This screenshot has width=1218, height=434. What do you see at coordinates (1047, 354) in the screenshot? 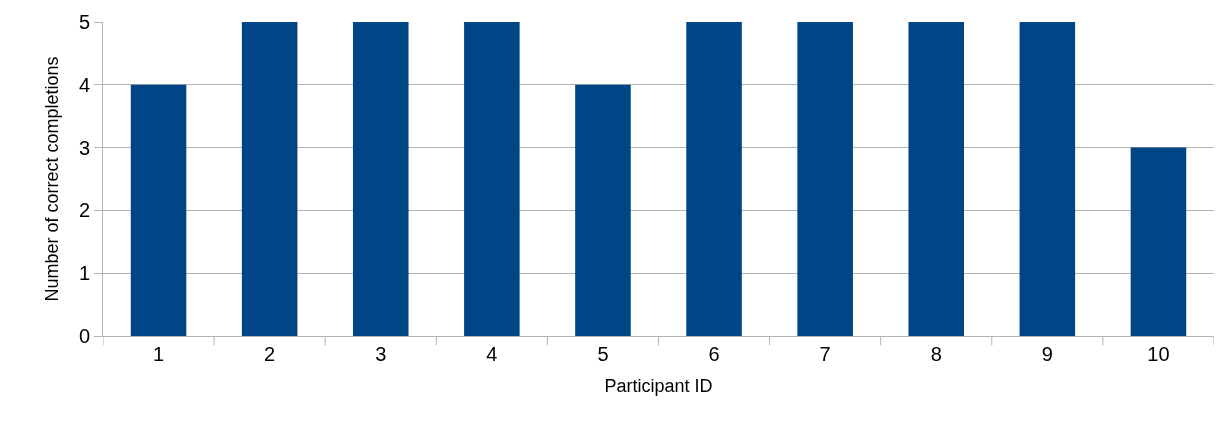
I see `x-tick-label: 9` at bounding box center [1047, 354].